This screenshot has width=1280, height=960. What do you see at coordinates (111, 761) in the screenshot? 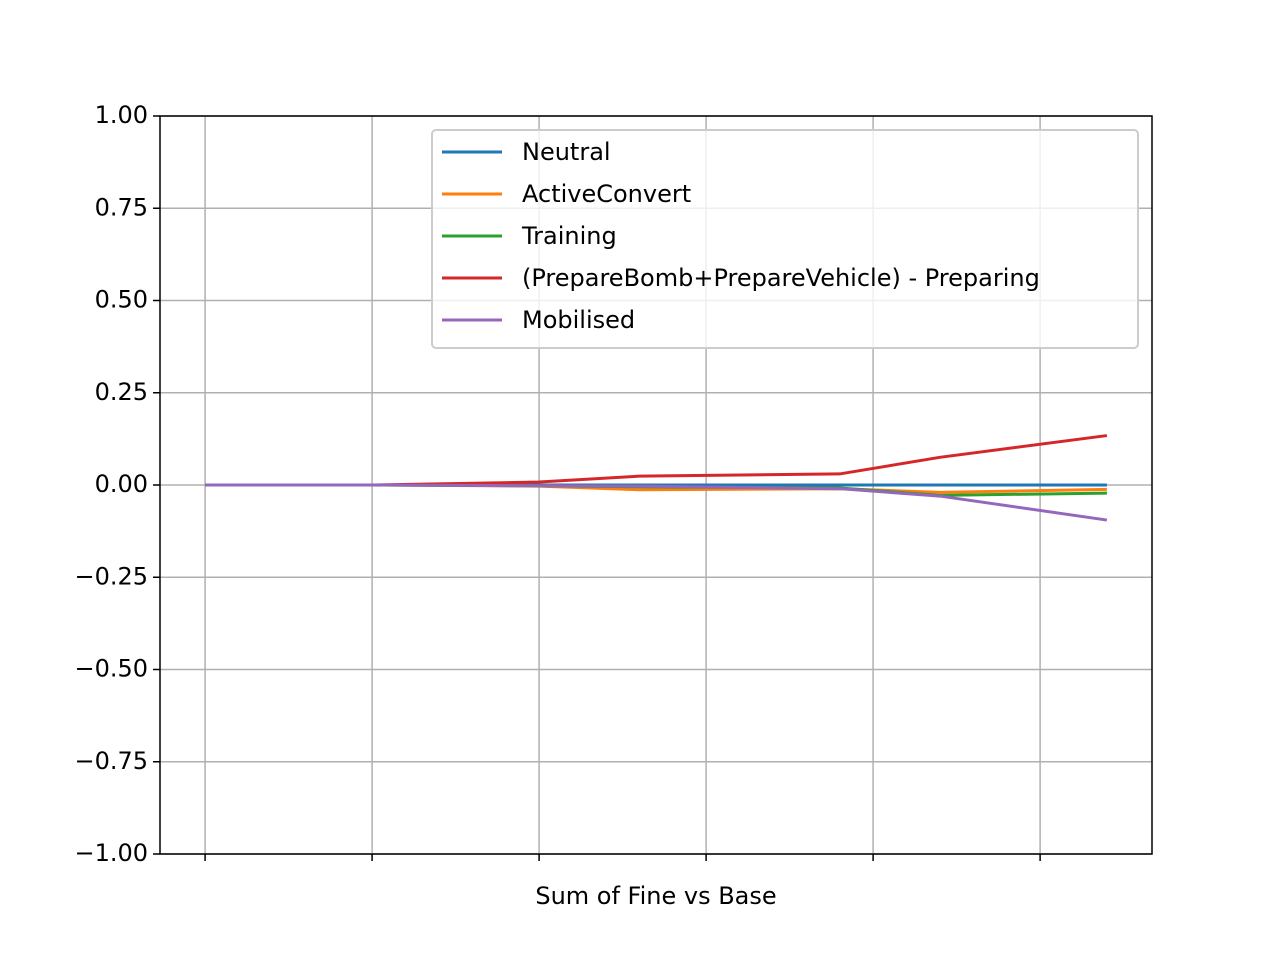
I see `y-tick-label: −0.75` at bounding box center [111, 761].